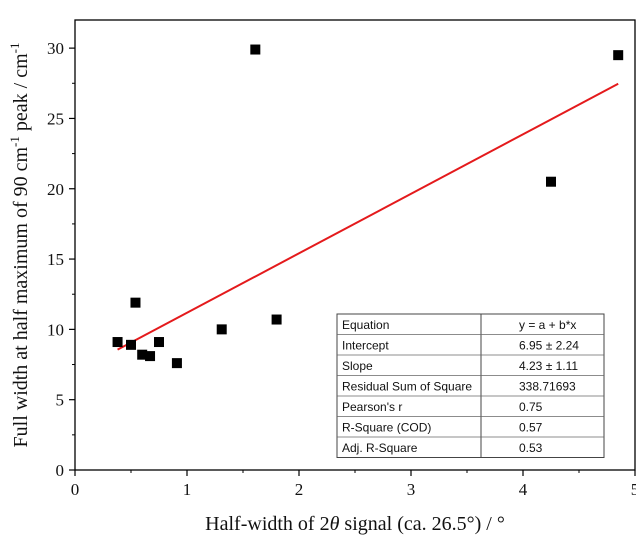  What do you see at coordinates (21, 94) in the screenshot?
I see `y-axis-title-part2: peak / cm` at bounding box center [21, 94].